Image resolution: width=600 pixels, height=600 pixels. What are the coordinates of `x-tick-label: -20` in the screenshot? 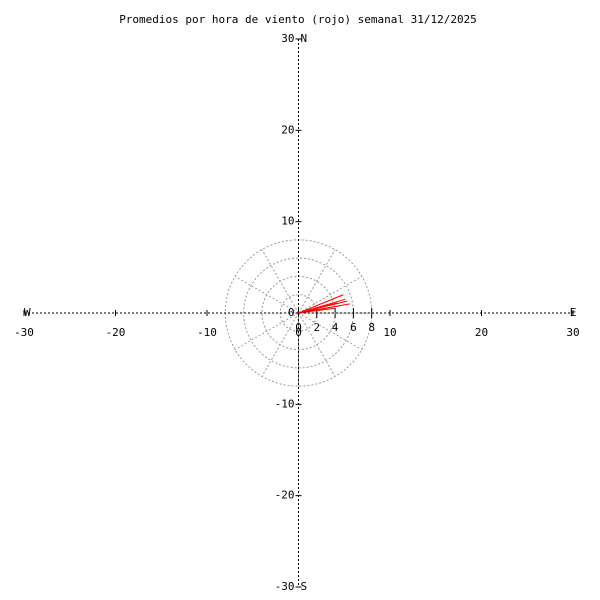 It's located at (116, 332).